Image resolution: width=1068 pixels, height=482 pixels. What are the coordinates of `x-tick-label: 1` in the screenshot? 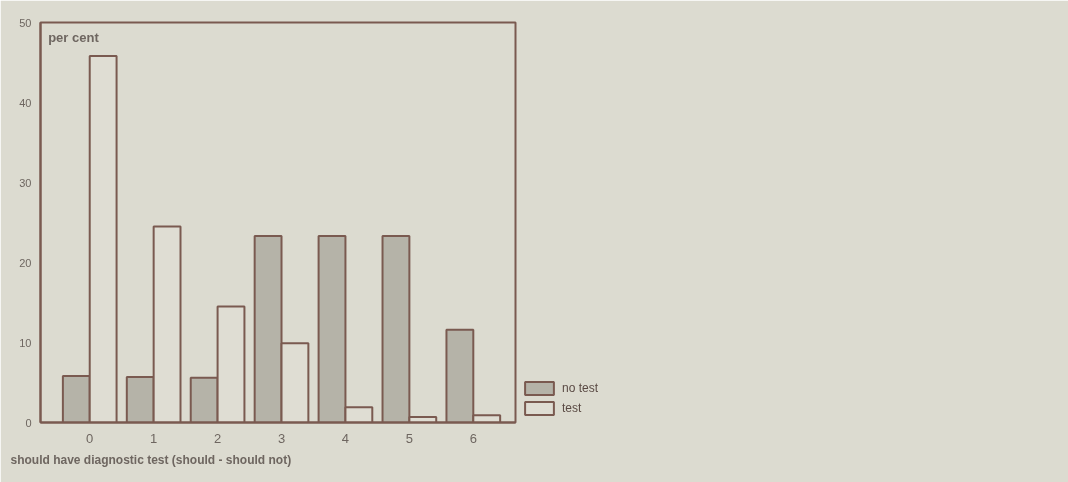 It's located at (154, 438).